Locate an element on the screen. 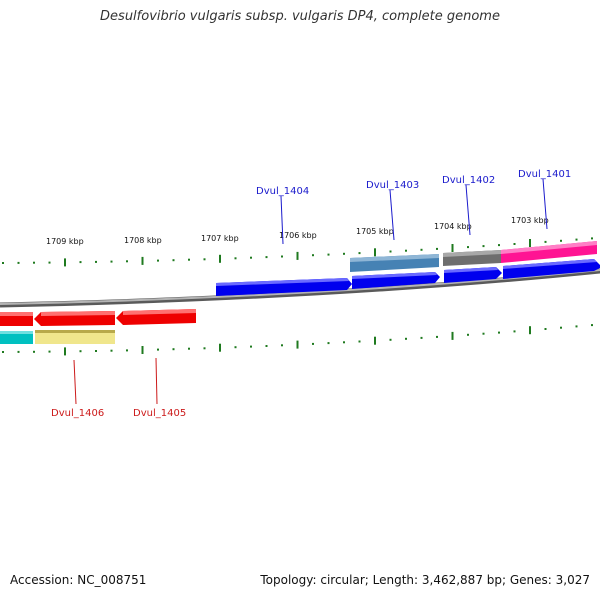  gene-label-dvul-1404: Dvul_1404 is located at coordinates (282, 191).